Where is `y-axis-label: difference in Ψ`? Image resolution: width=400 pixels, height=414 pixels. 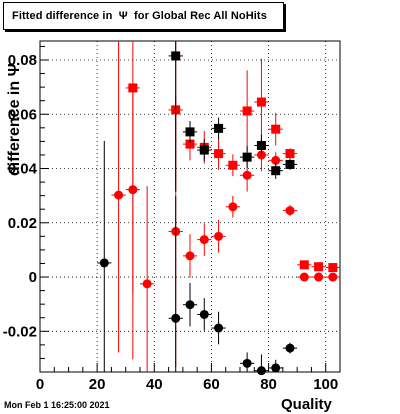
y-axis-label: difference in Ψ is located at coordinates (14, 119).